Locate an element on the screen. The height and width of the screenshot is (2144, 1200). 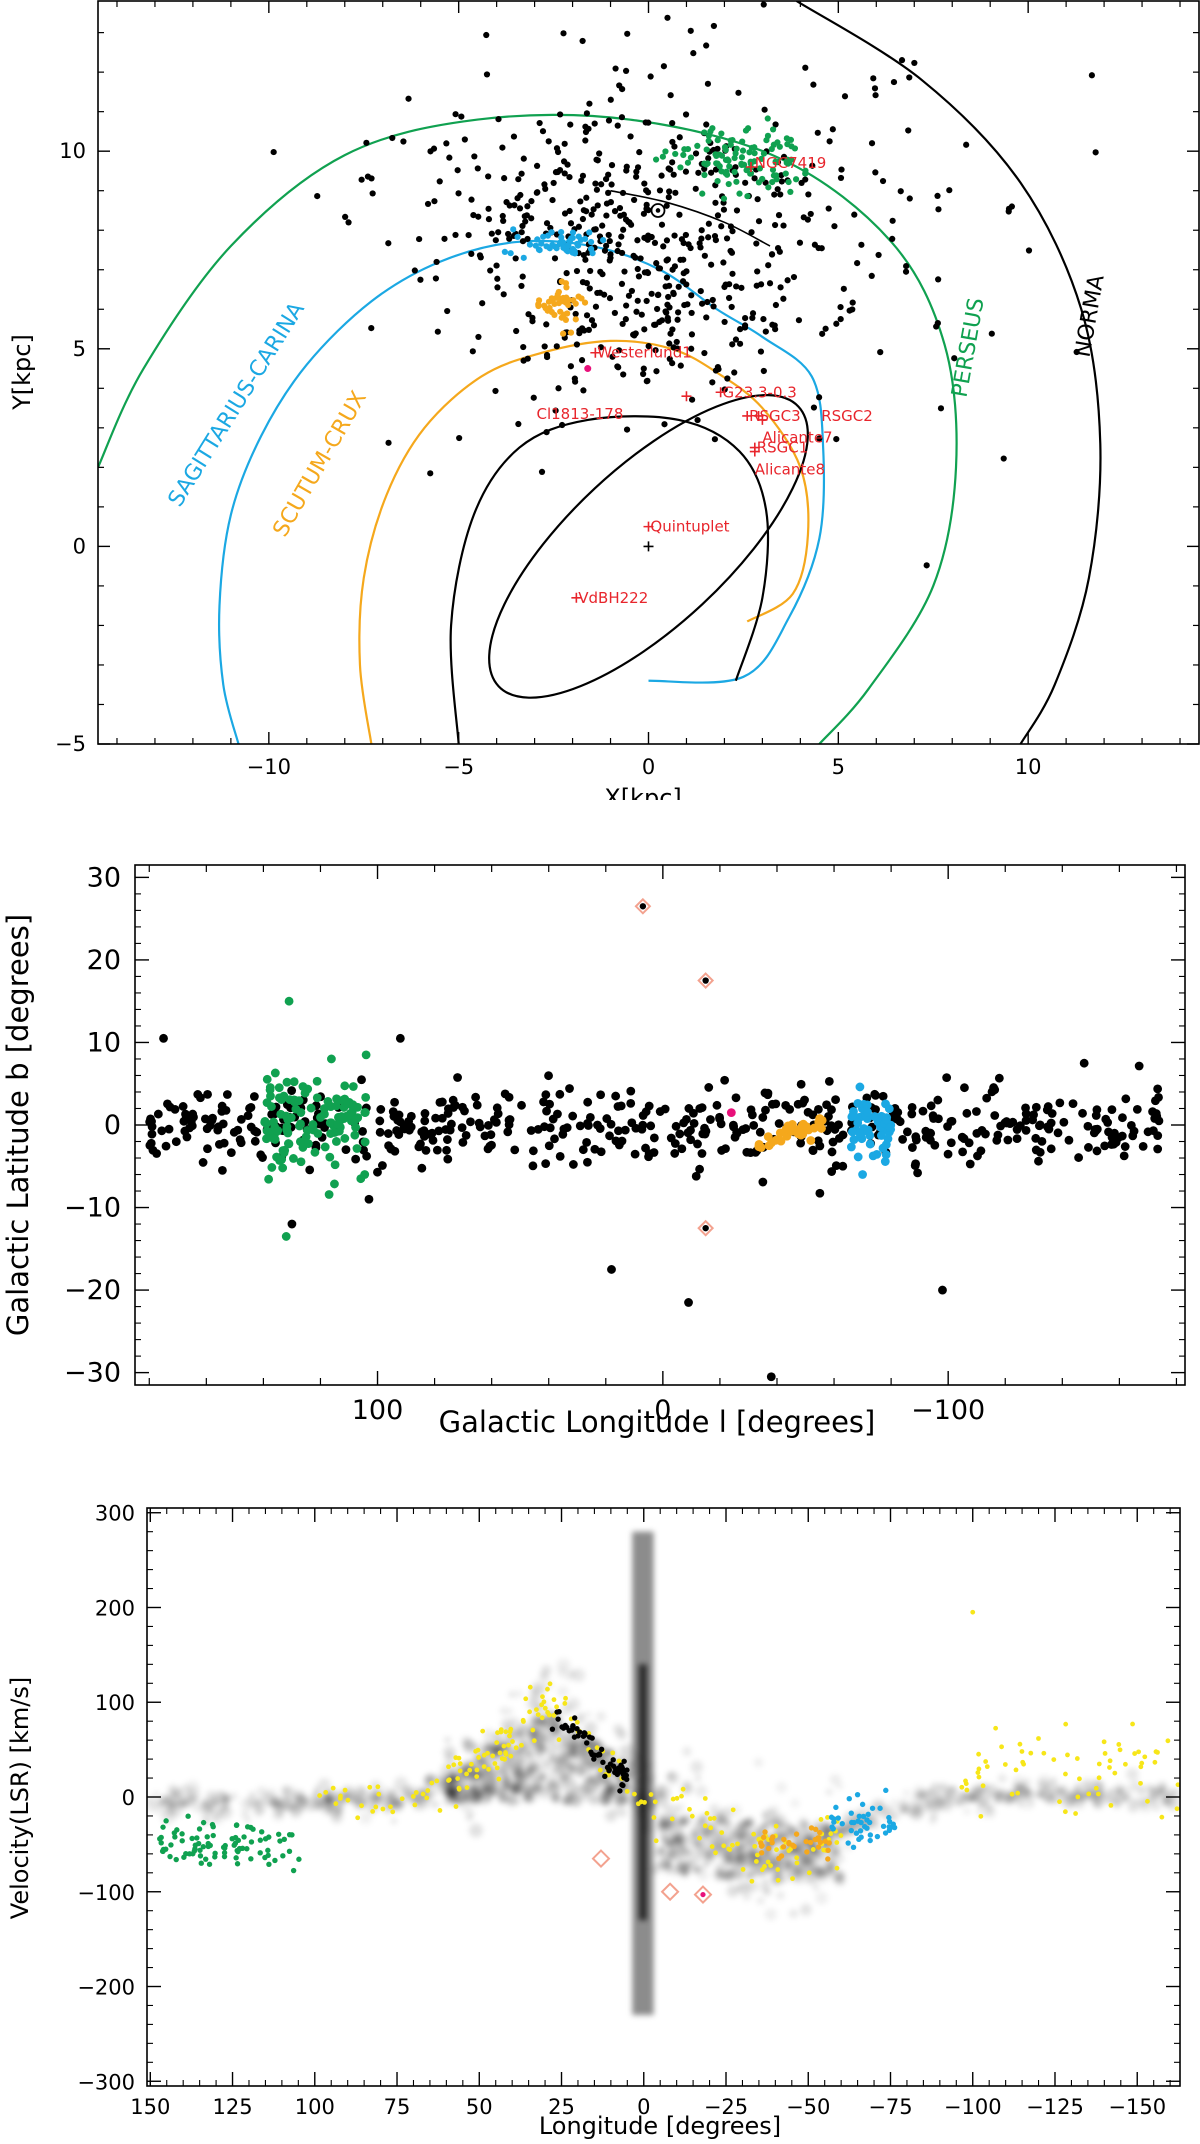
lb-point-cyan is located at coordinates (851, 1147).